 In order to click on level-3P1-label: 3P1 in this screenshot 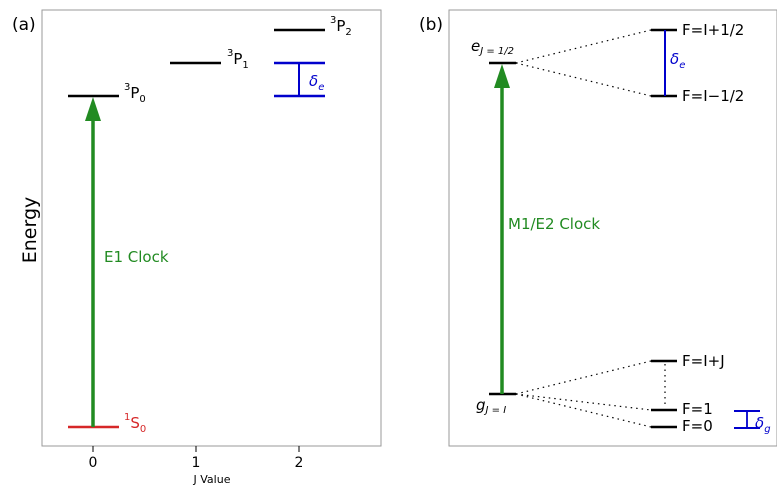, I will do `click(238, 59)`.